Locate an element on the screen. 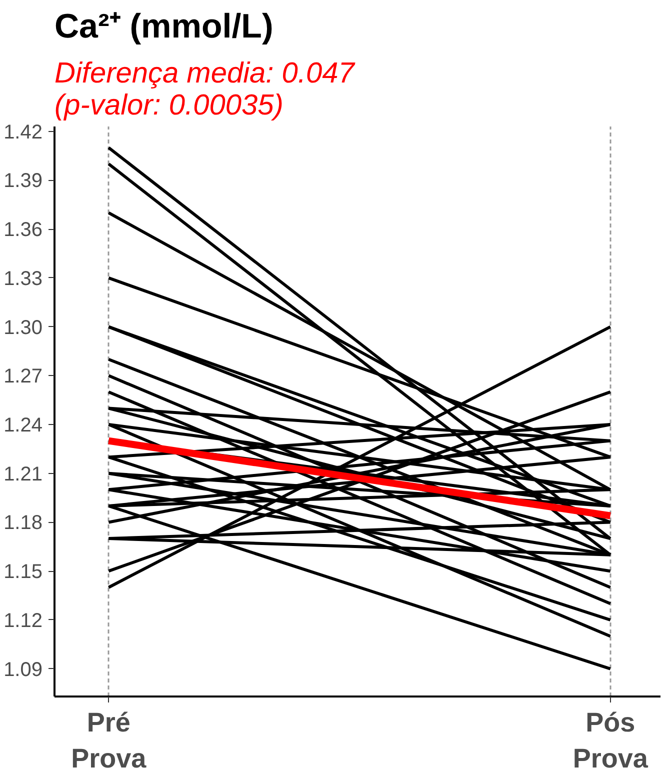 This screenshot has height=776, width=662. y-tick-label: 1.27 is located at coordinates (23, 377).